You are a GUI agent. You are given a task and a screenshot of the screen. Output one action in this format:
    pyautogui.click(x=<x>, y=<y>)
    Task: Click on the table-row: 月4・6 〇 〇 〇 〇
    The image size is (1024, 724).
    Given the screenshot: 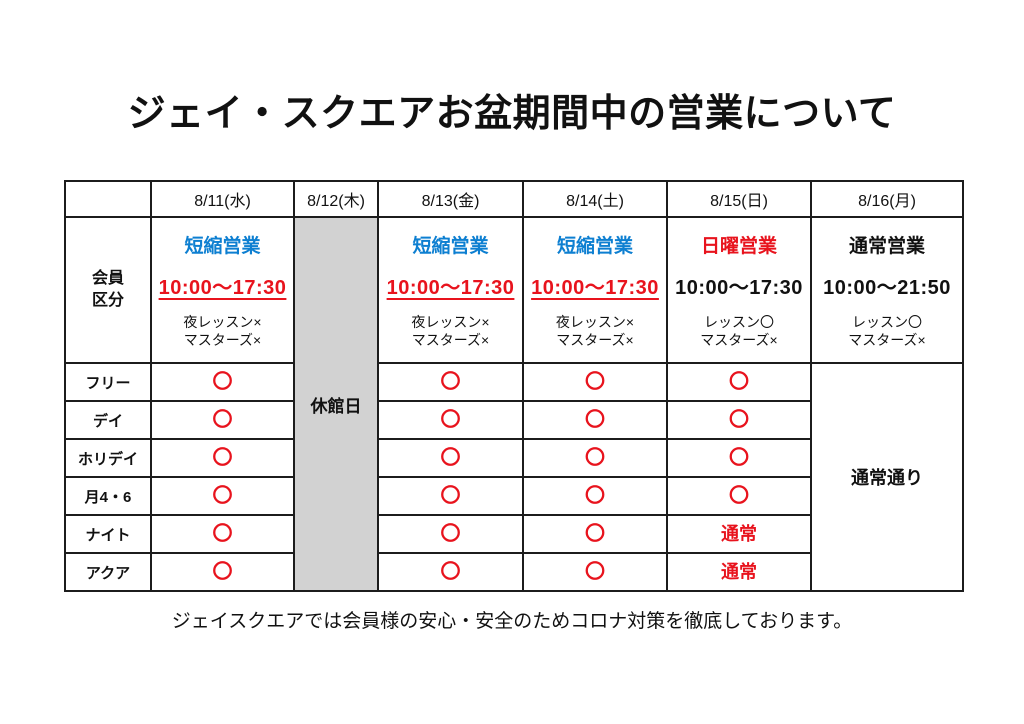 What is the action you would take?
    pyautogui.click(x=513, y=496)
    